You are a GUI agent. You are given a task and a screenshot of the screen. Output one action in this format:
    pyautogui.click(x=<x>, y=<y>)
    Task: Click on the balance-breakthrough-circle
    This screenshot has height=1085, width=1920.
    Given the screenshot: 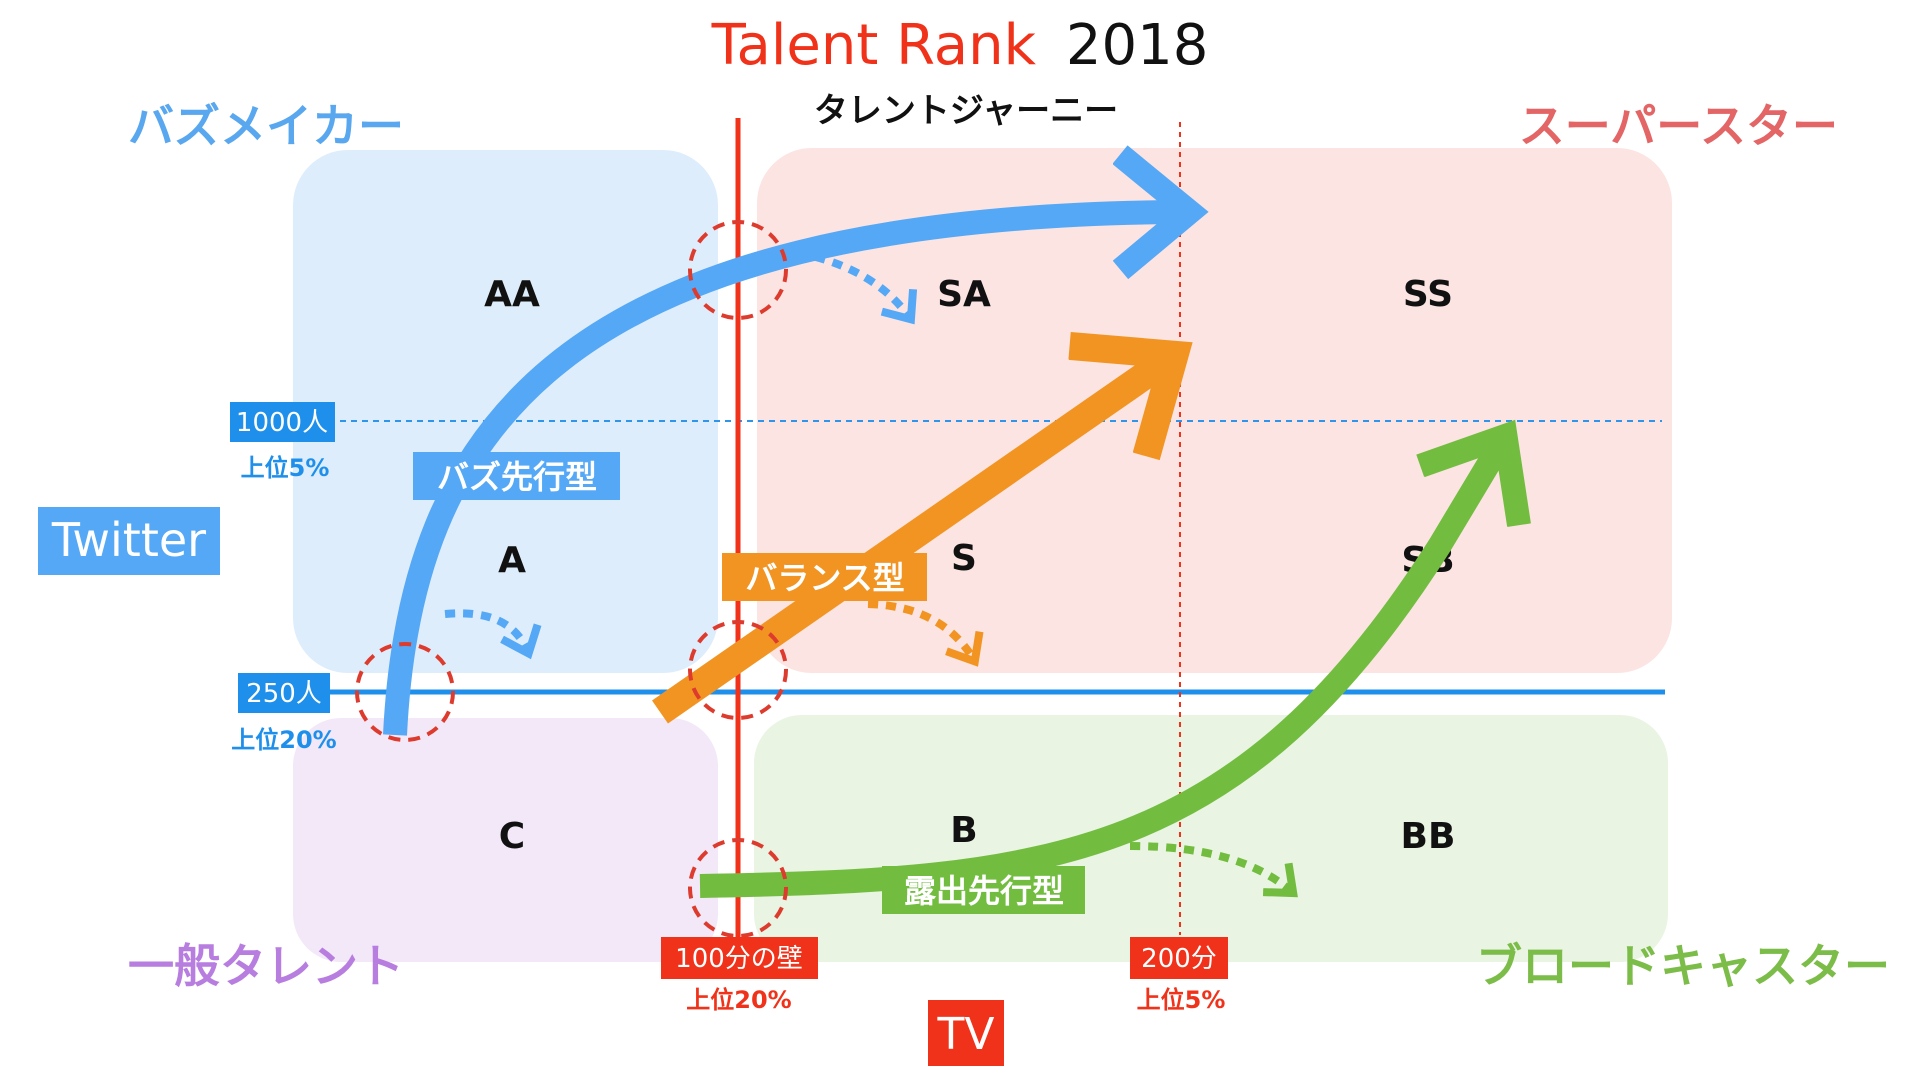 What is the action you would take?
    pyautogui.click(x=738, y=670)
    